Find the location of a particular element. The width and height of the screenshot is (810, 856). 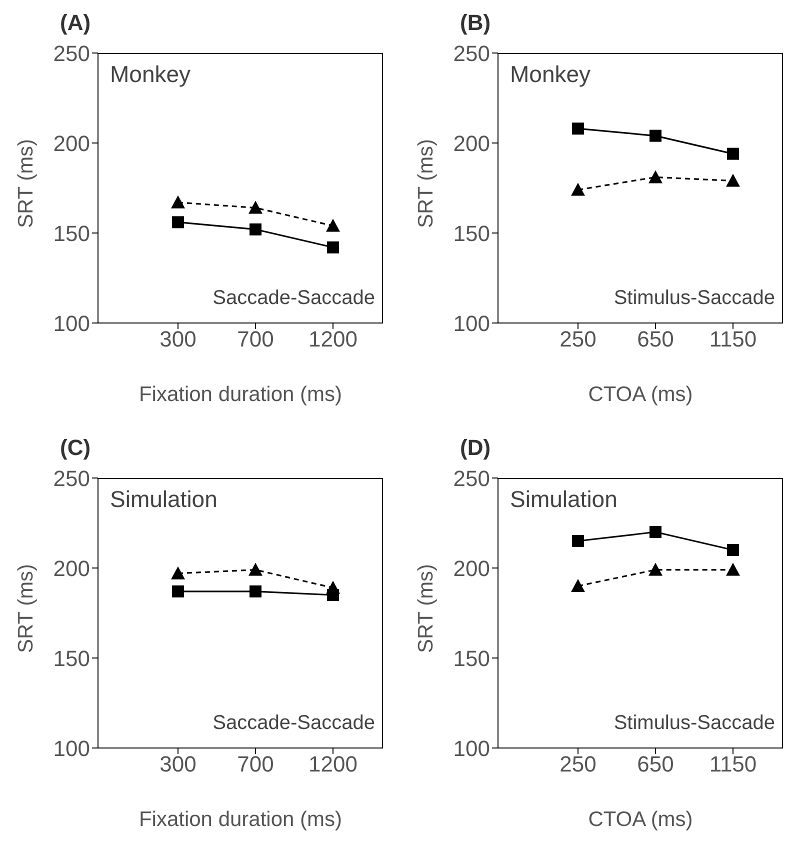

chart-title: (B) is located at coordinates (475, 23).